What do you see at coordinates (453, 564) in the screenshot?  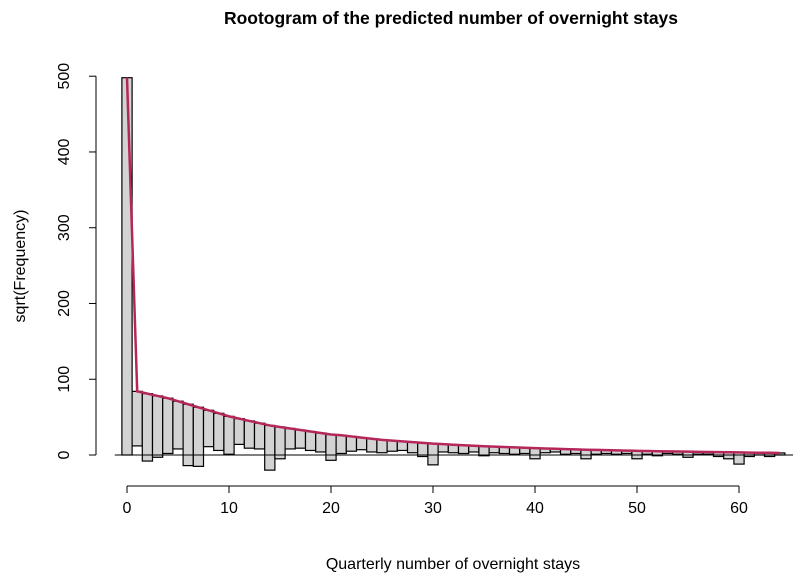 I see `x-axis-label: Quarterly number of overnight stays` at bounding box center [453, 564].